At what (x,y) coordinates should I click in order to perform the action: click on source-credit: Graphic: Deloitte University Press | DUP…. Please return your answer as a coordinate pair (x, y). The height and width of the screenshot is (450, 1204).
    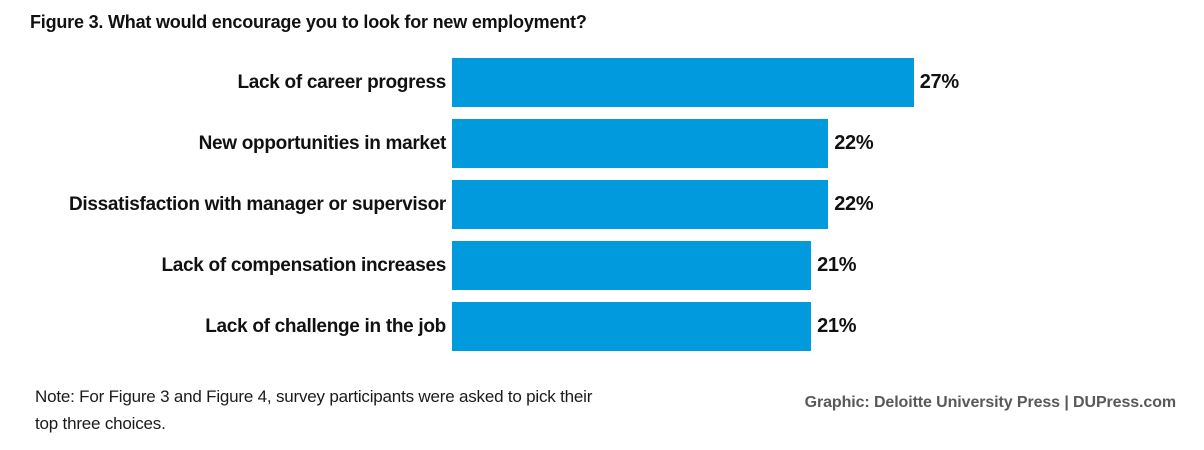
    Looking at the image, I should click on (990, 402).